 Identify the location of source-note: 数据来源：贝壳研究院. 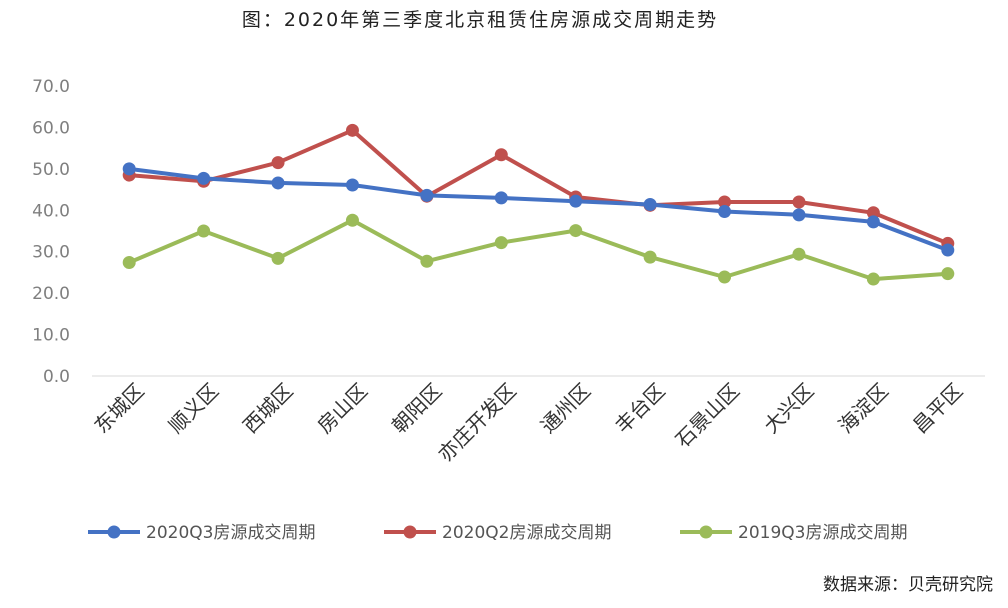
(908, 585).